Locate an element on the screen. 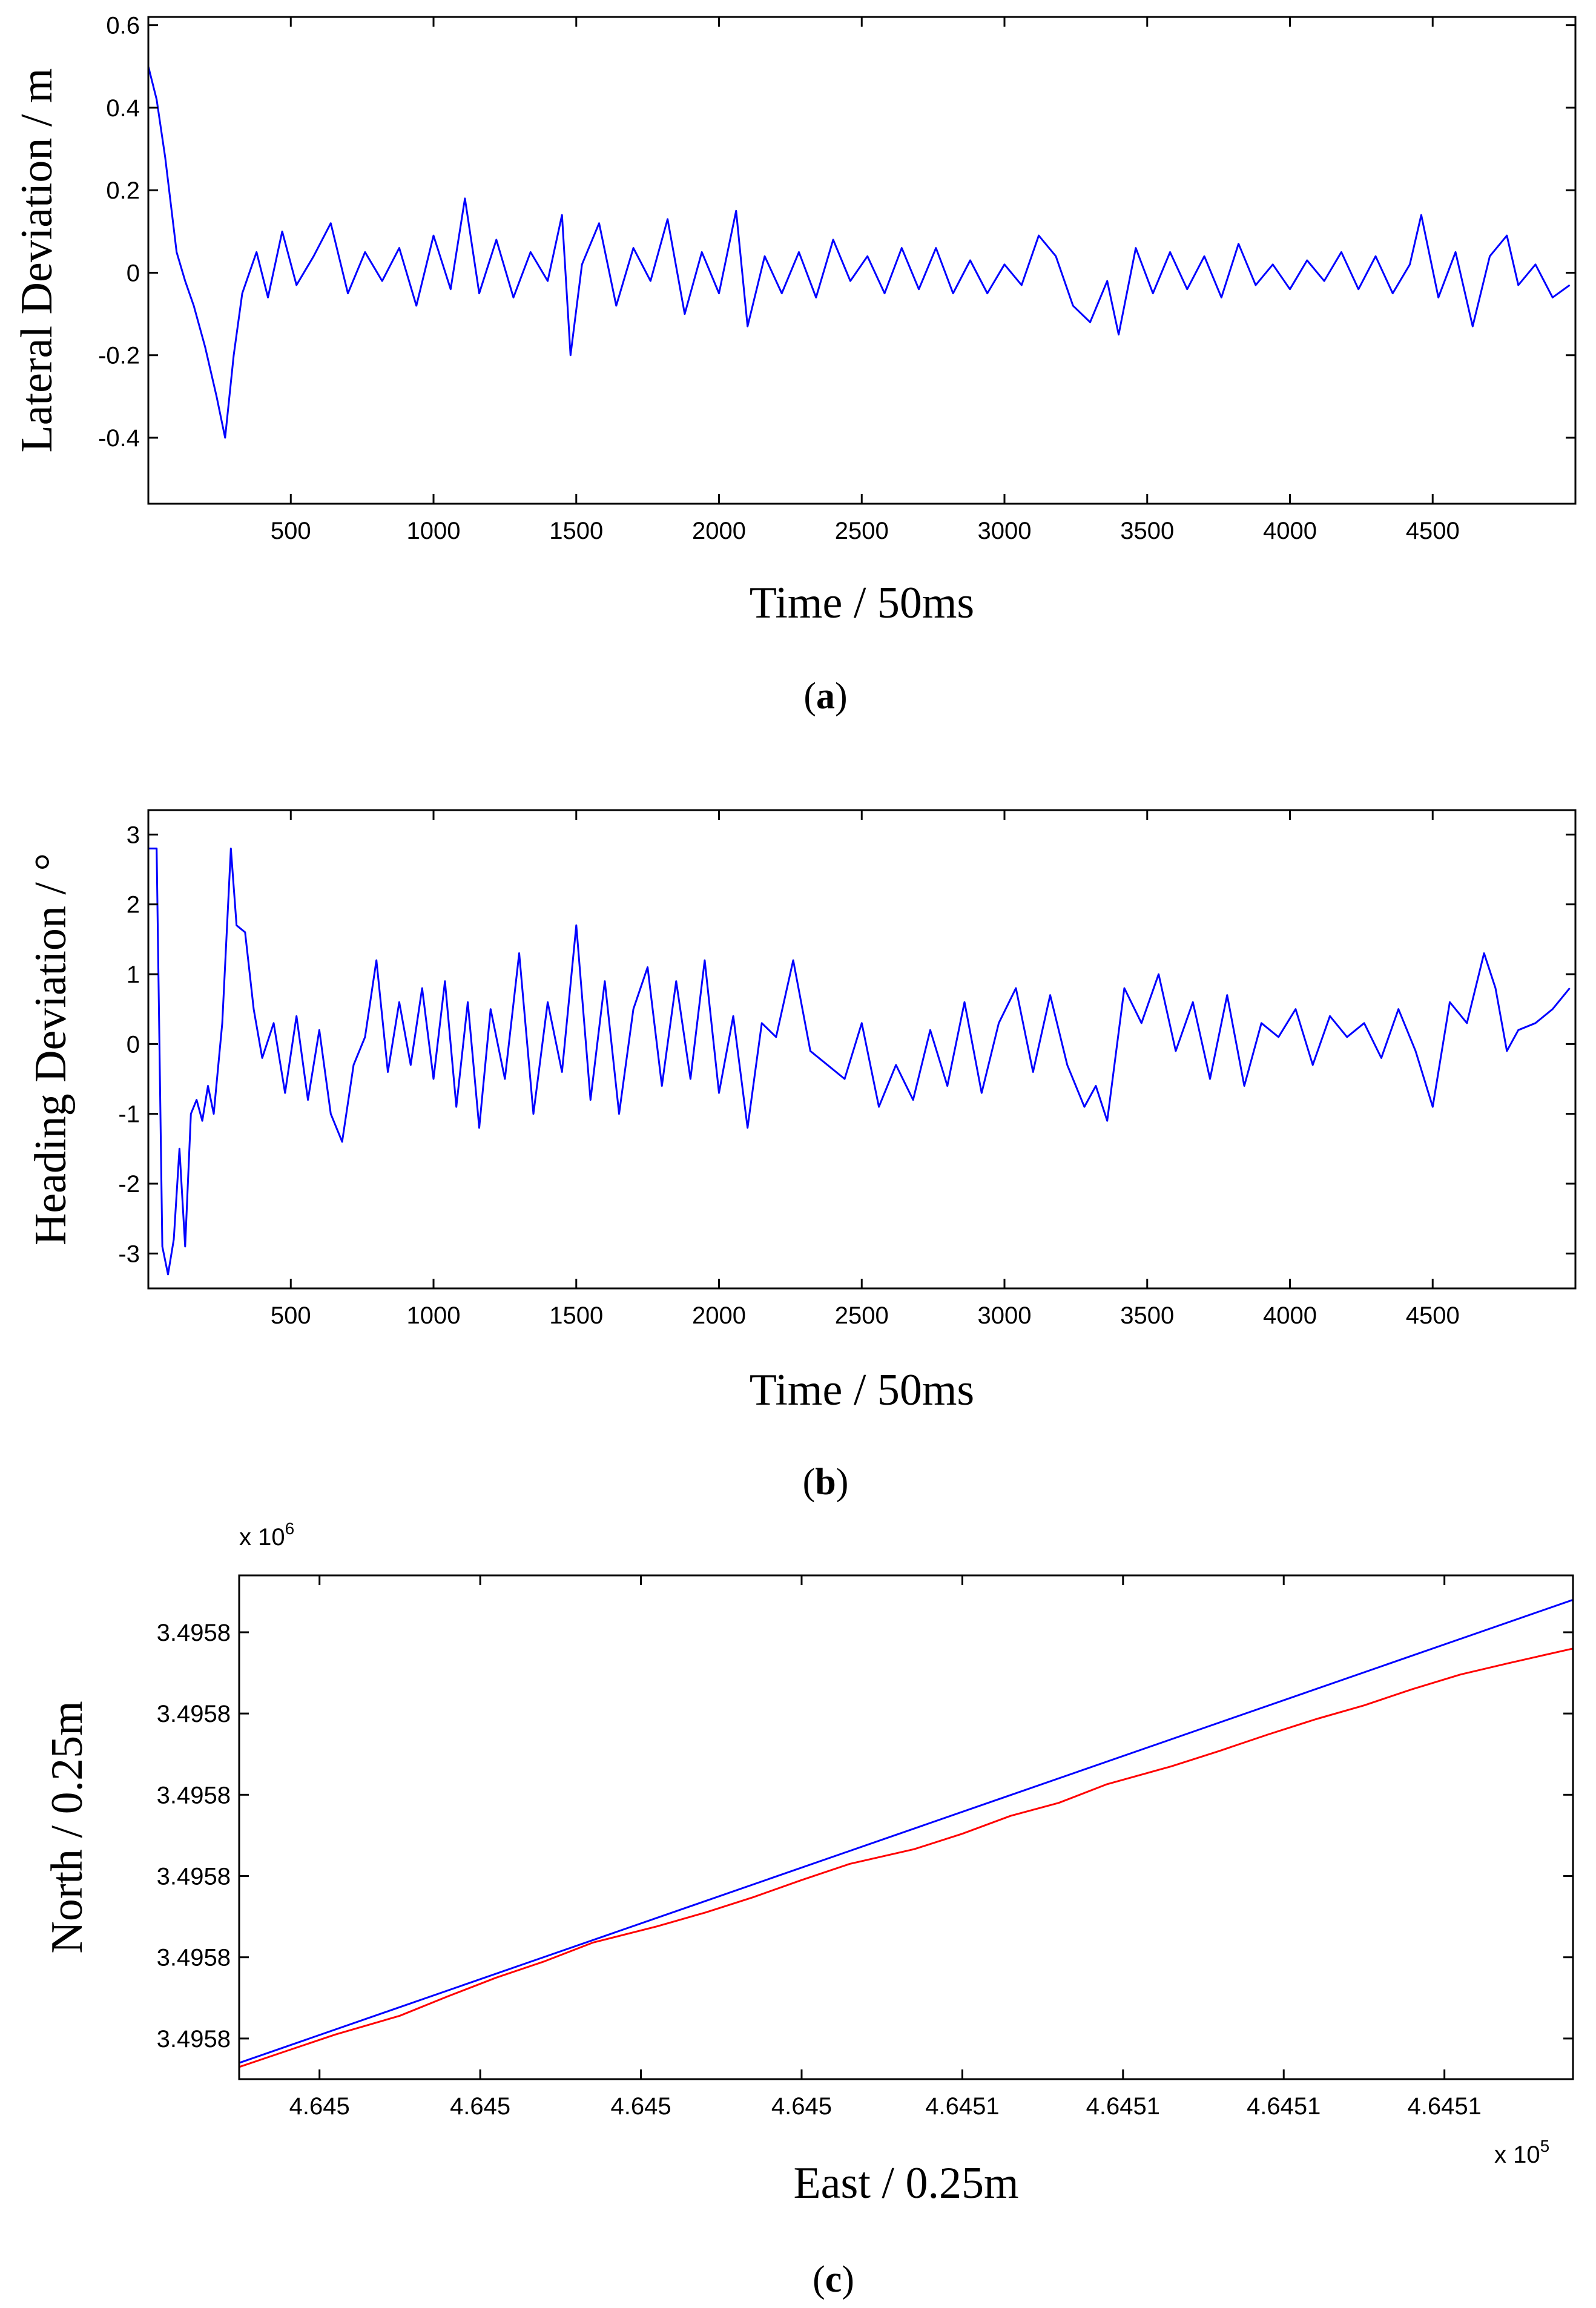 The image size is (1596, 2308). chart-a-x-tick-label: 4500 is located at coordinates (1433, 531).